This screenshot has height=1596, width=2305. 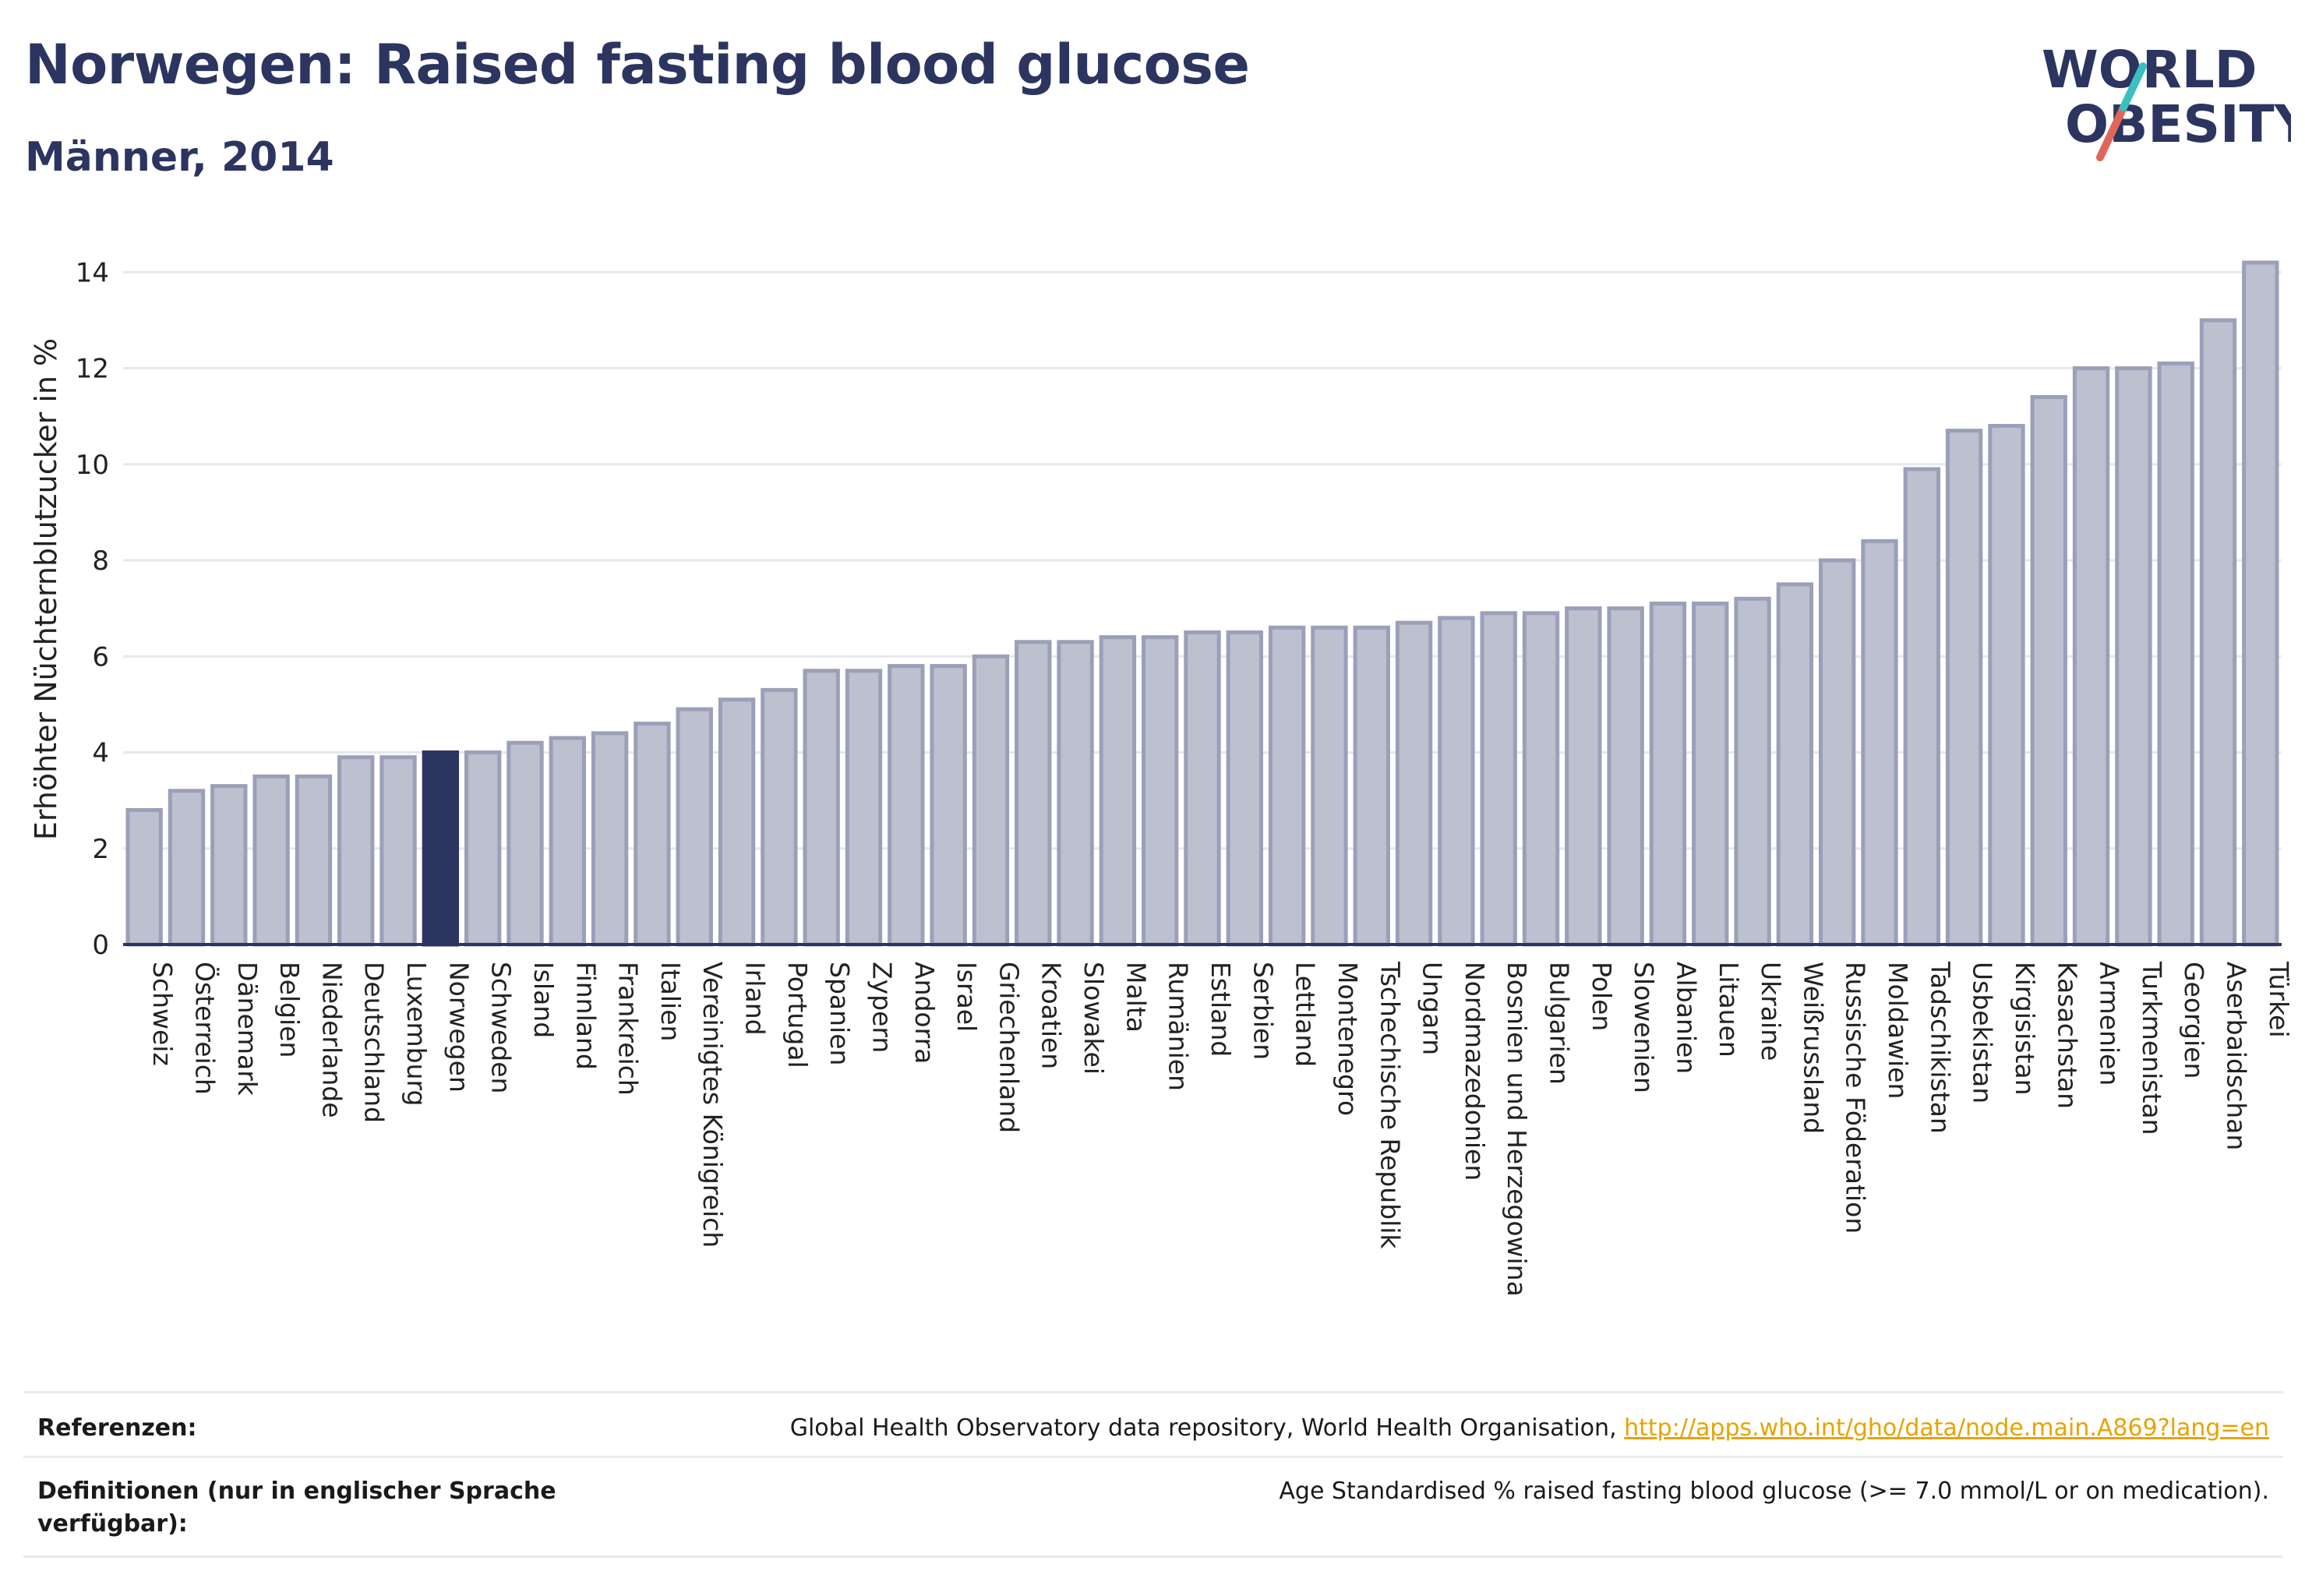 What do you see at coordinates (882, 1007) in the screenshot?
I see `x-category-label: Zypern` at bounding box center [882, 1007].